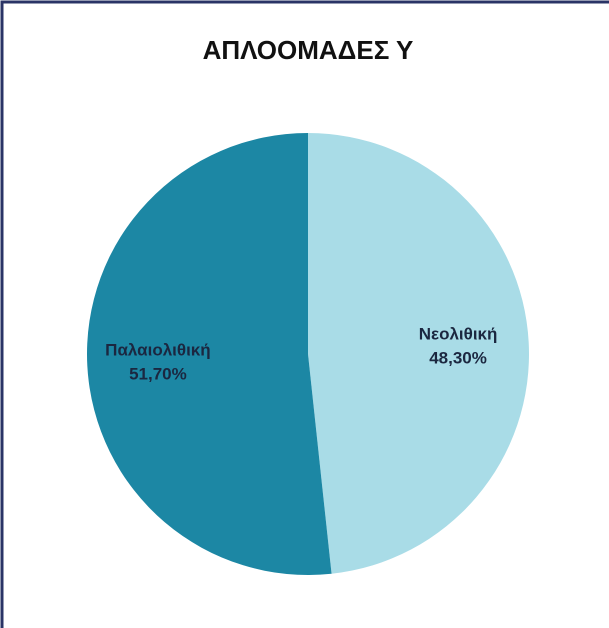  Describe the element at coordinates (458, 333) in the screenshot. I see `slice-label: Νεολιθική` at that location.